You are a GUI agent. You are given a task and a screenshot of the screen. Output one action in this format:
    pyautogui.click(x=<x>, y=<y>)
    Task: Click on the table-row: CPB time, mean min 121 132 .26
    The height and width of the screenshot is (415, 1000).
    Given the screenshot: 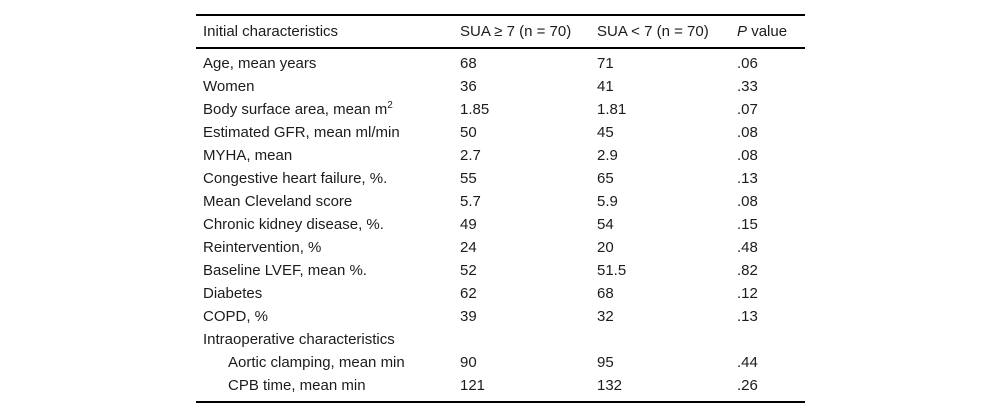 What is the action you would take?
    pyautogui.click(x=500, y=388)
    